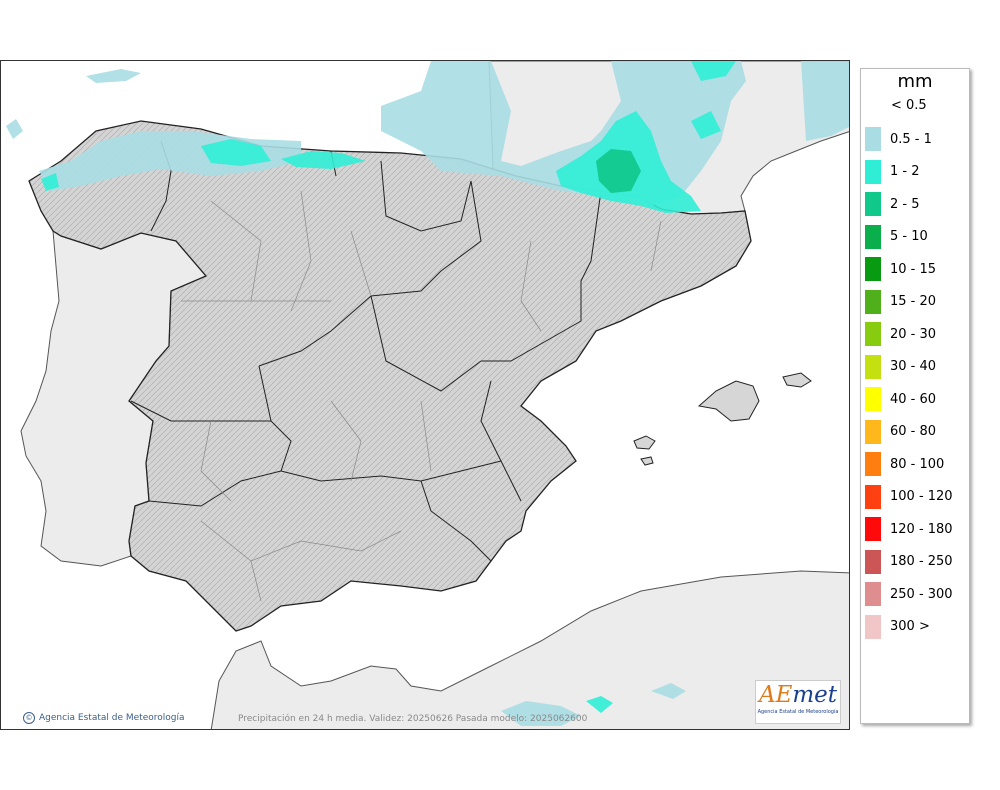 This screenshot has width=1000, height=790. I want to click on legend-label: 180 - 250, so click(921, 562).